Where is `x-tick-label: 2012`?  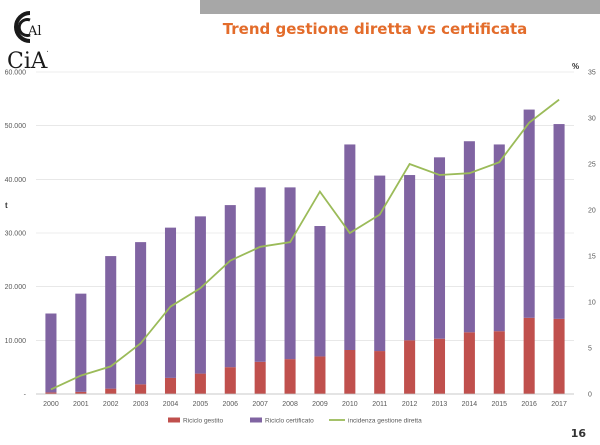 x-tick-label: 2012 is located at coordinates (410, 404).